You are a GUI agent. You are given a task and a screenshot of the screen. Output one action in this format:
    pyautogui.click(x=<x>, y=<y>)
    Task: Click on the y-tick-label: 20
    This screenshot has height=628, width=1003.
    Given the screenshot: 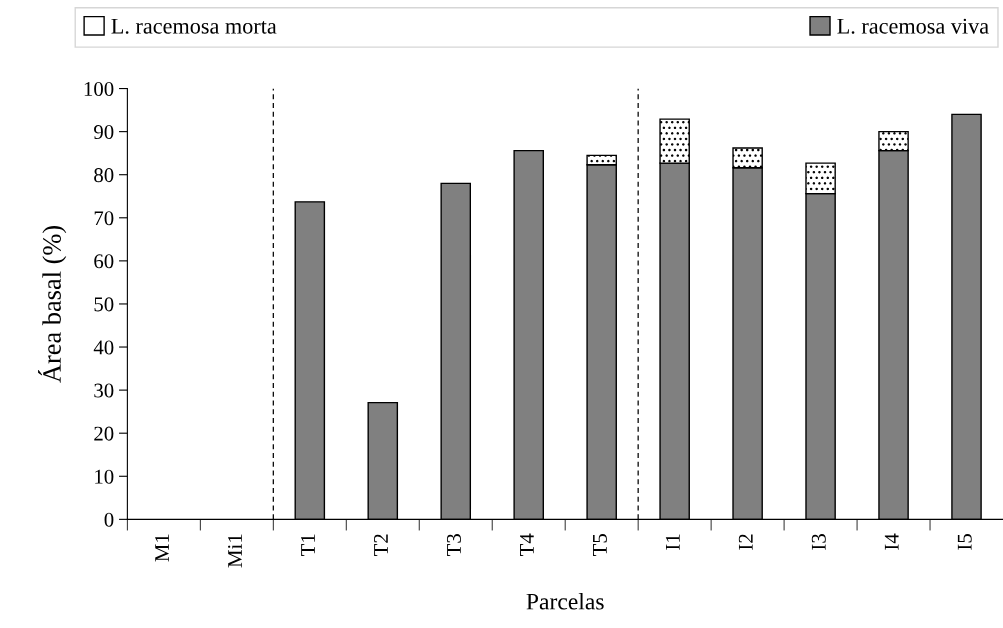 What is the action you would take?
    pyautogui.click(x=104, y=433)
    